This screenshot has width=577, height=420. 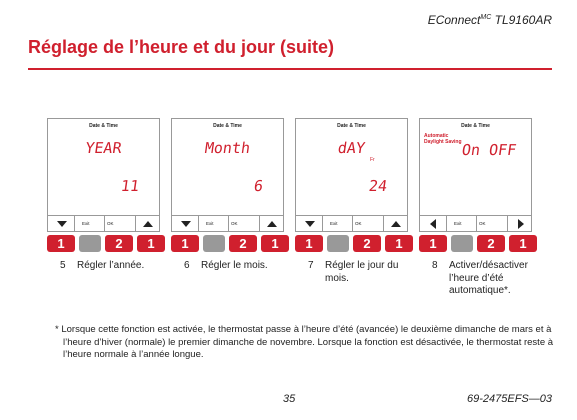 What do you see at coordinates (234, 265) in the screenshot?
I see `step-text: Régler le mois.` at bounding box center [234, 265].